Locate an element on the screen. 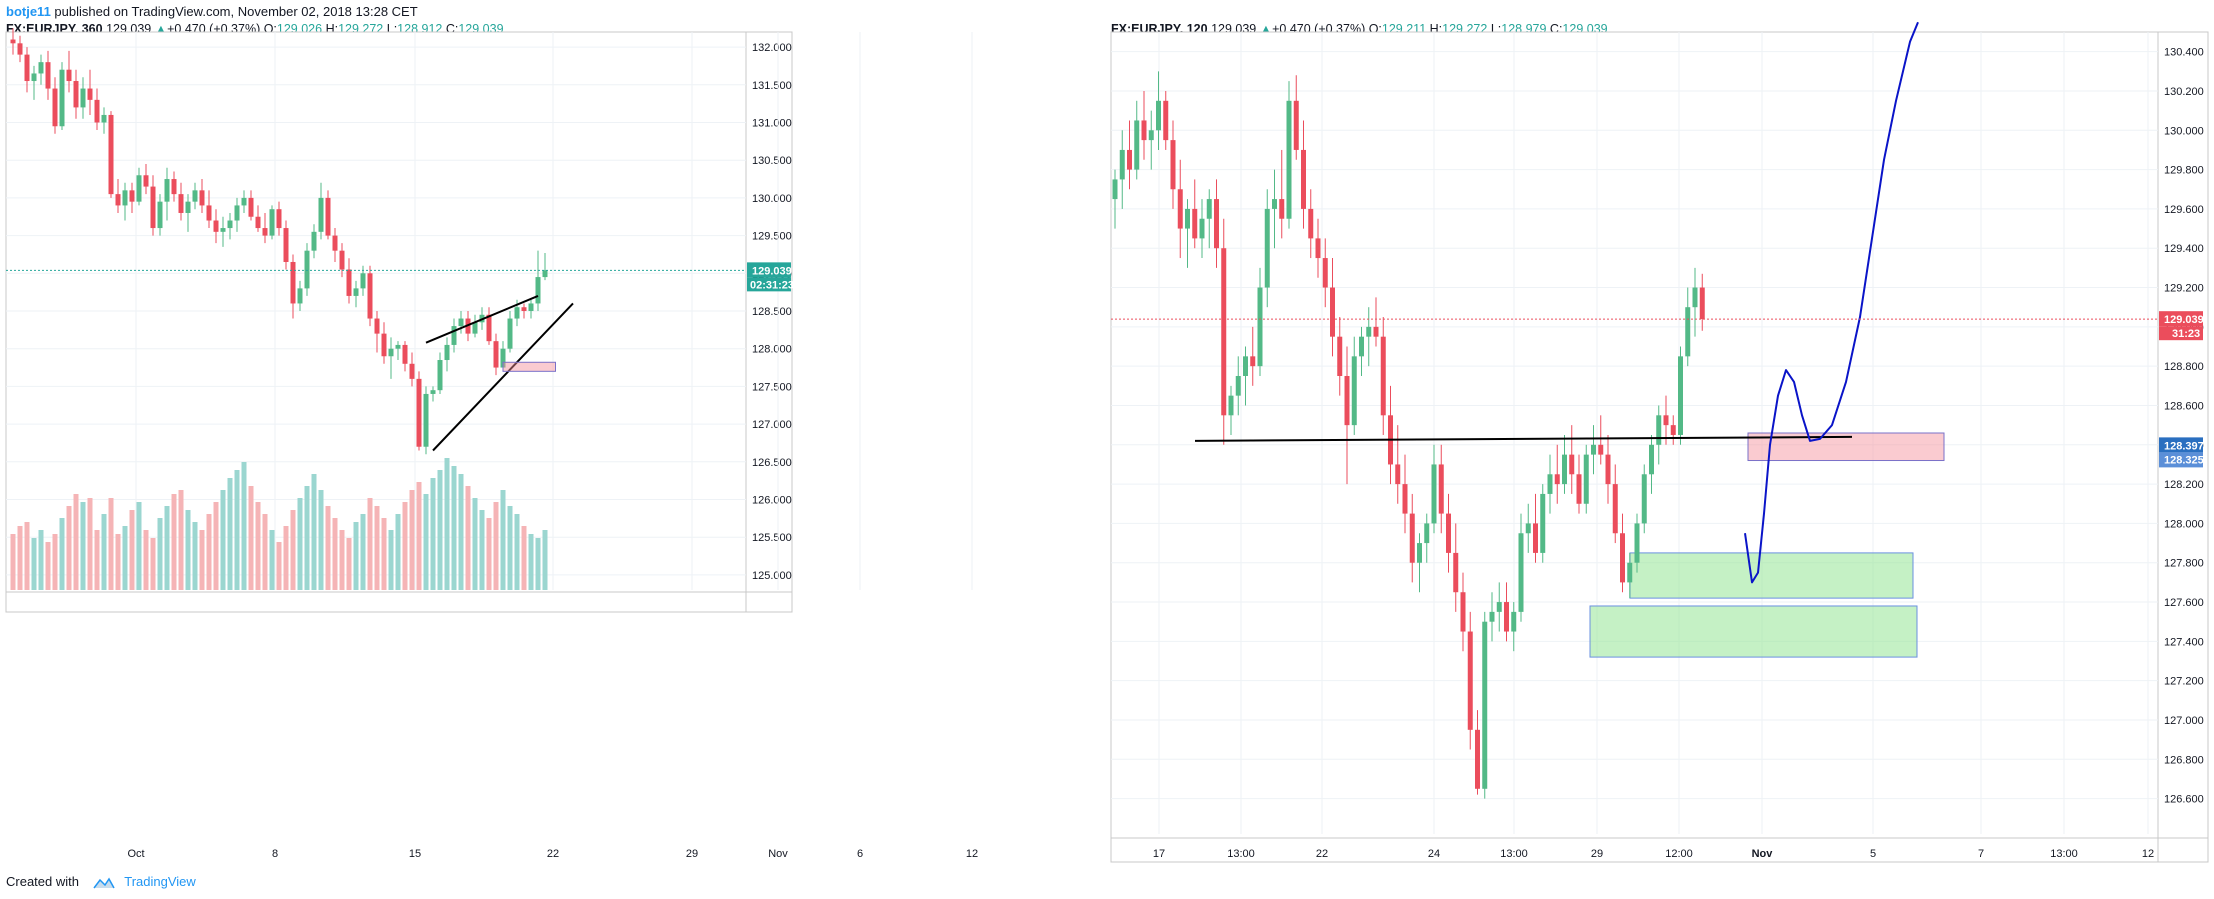  left-x-tick: Oct is located at coordinates (135, 854).